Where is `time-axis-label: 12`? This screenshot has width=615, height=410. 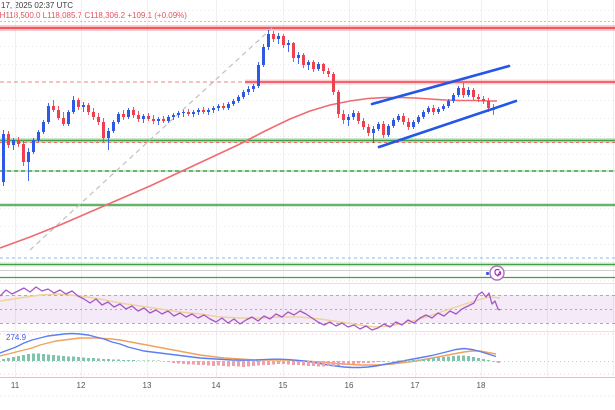 time-axis-label: 12 is located at coordinates (81, 385).